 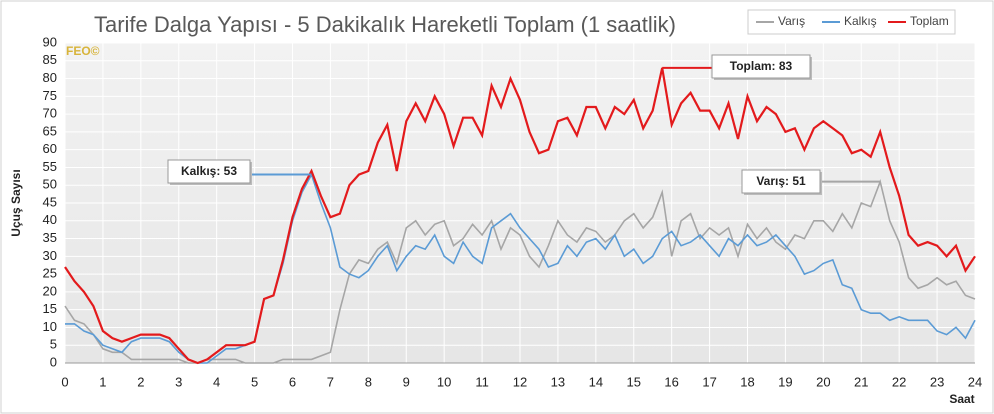 I want to click on y-tick-label: 25, so click(x=50, y=273).